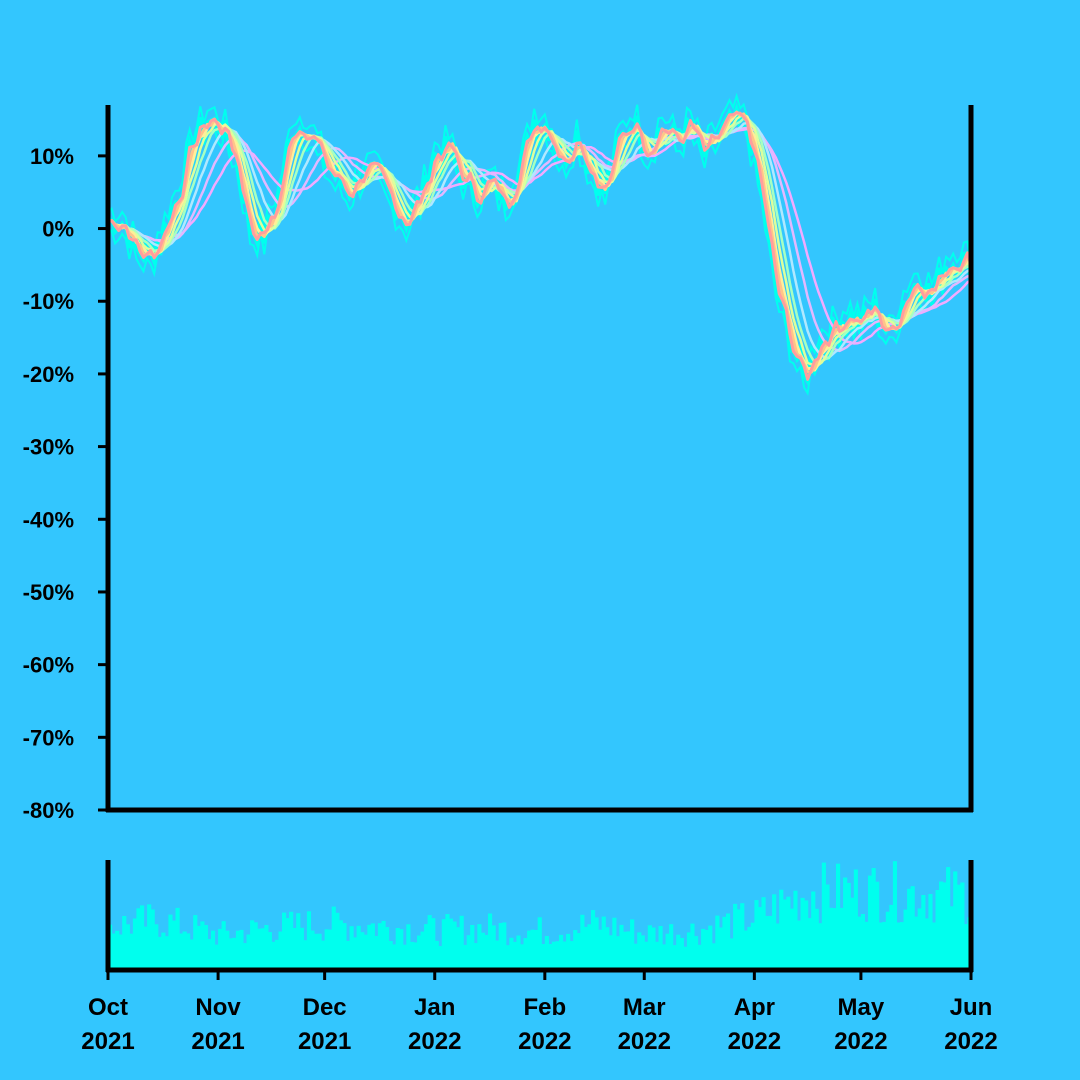 Image resolution: width=1080 pixels, height=1080 pixels. Describe the element at coordinates (218, 1007) in the screenshot. I see `x-tick-month: Nov` at that location.